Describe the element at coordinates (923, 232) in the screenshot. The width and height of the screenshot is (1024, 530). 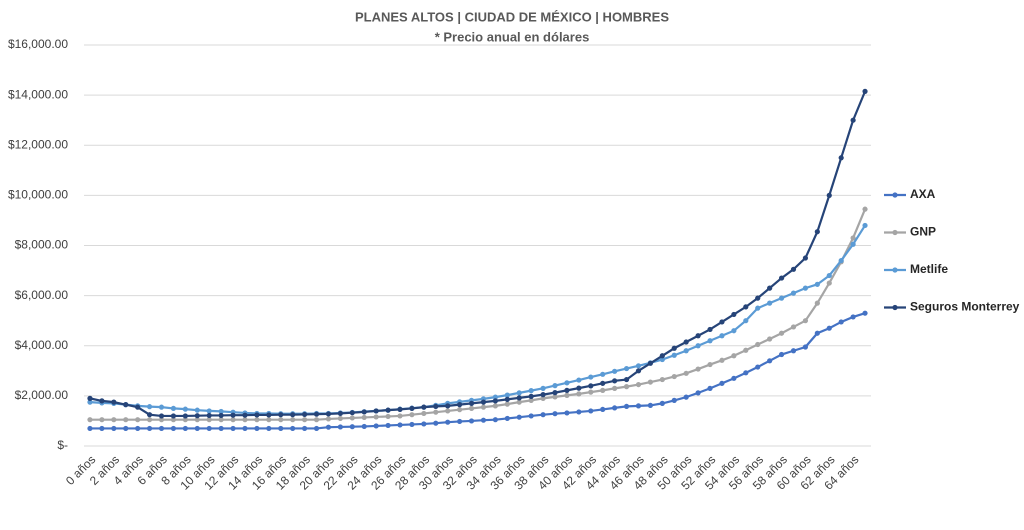
I see `legend-label: GNP` at that location.